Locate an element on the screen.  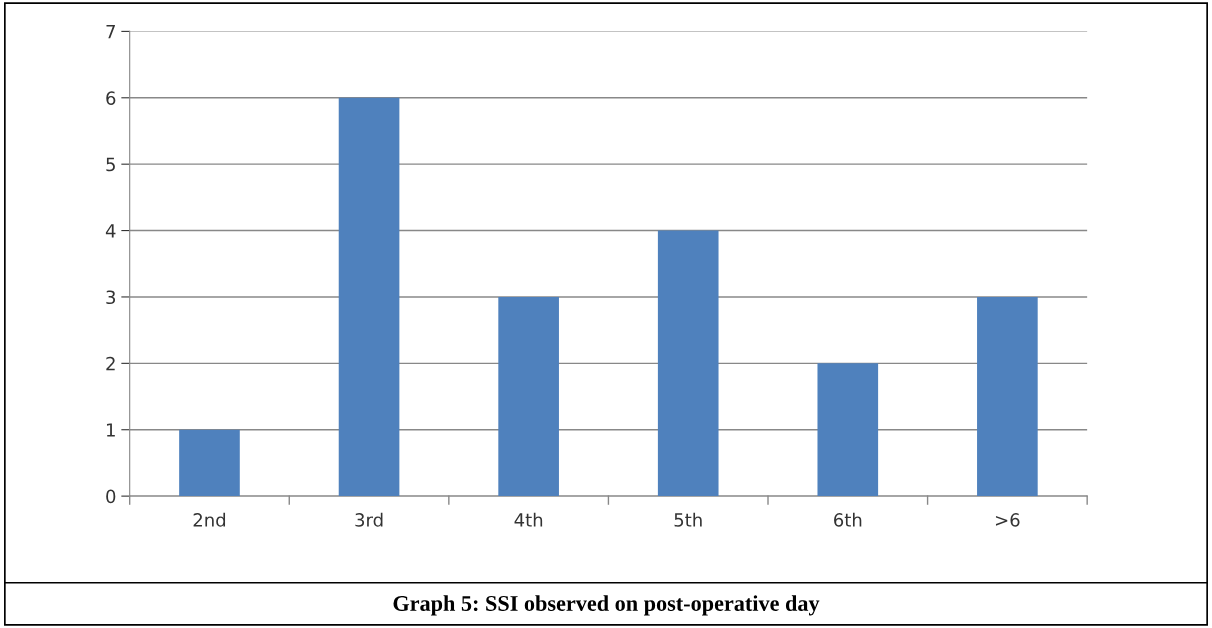
y-tick-label: 4 is located at coordinates (110, 231).